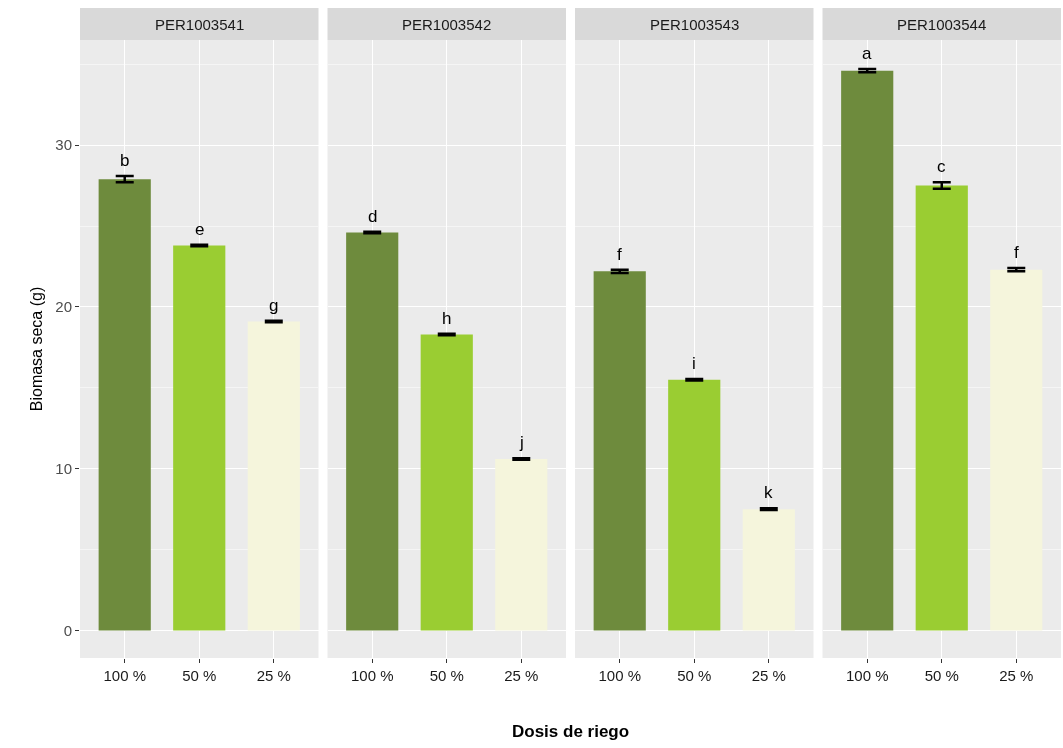 Image resolution: width=1063 pixels, height=748 pixels. What do you see at coordinates (521, 442) in the screenshot?
I see `annotation: j` at bounding box center [521, 442].